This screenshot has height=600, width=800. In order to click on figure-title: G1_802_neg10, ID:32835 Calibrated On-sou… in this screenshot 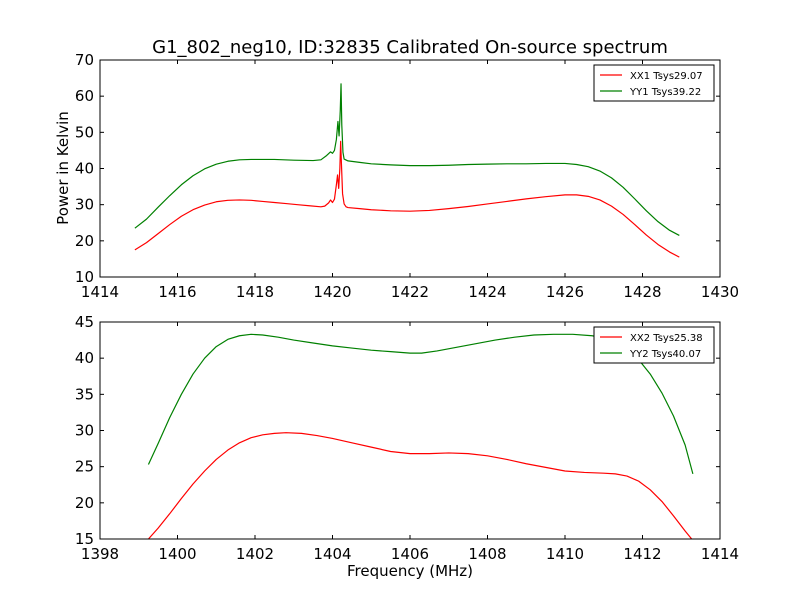, I will do `click(410, 47)`.